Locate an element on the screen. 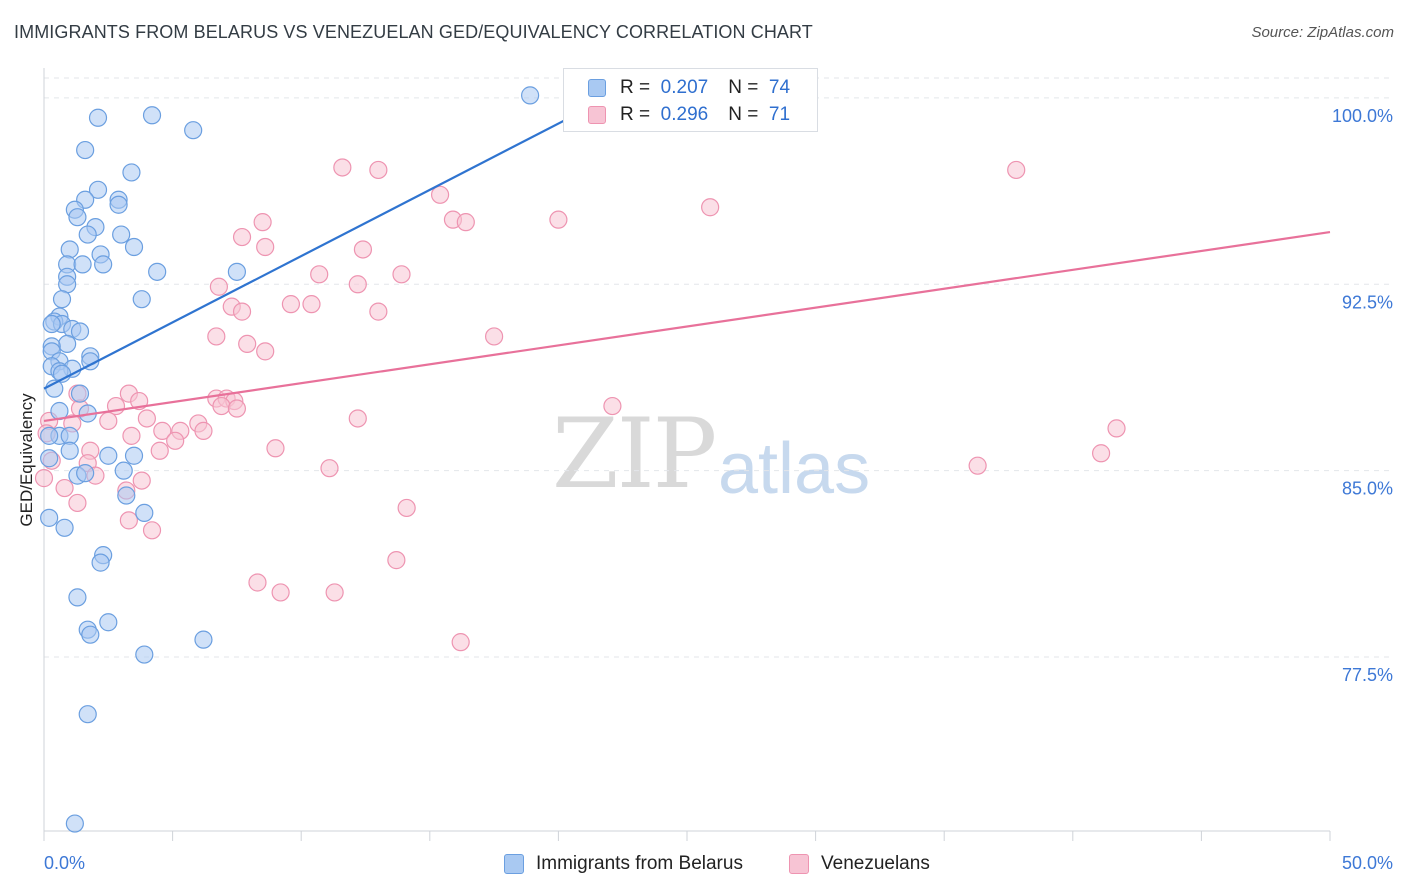 The image size is (1406, 892). legend-r-value: 0.207 is located at coordinates (684, 87).